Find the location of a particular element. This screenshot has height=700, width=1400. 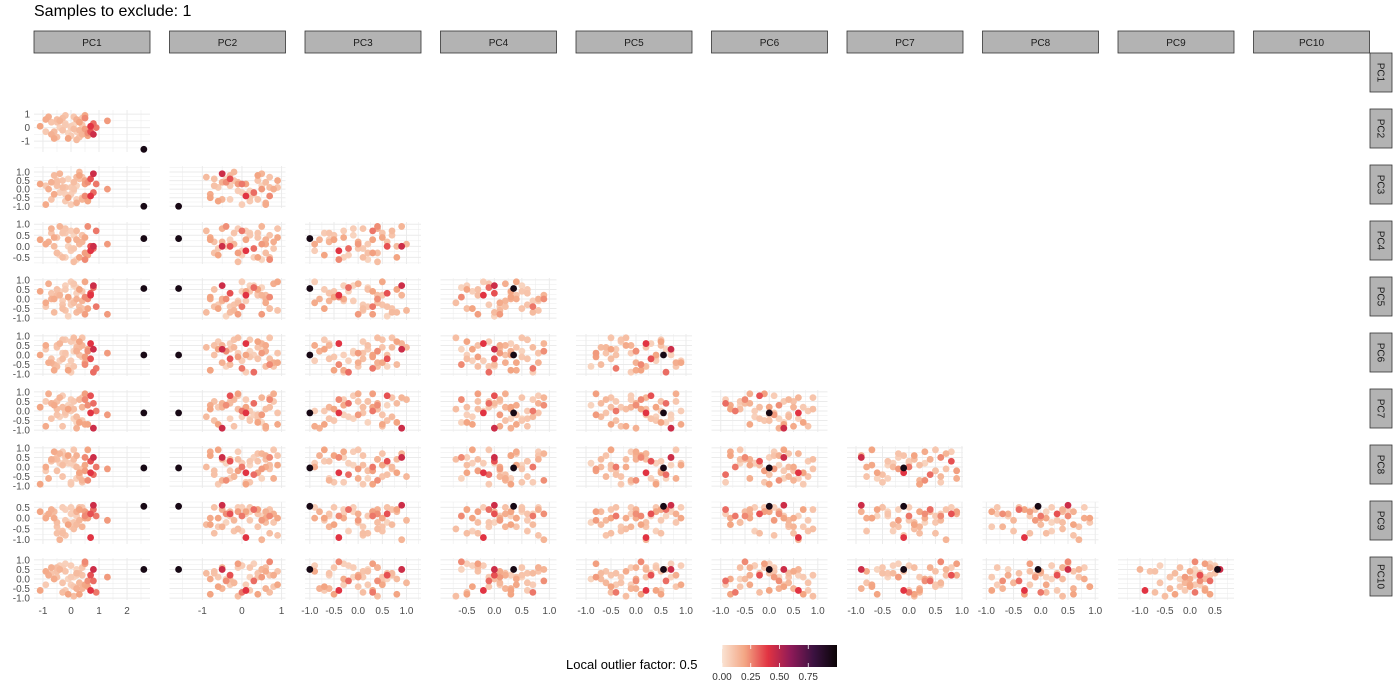

y-tick-label: -0.5 is located at coordinates (22, 365).